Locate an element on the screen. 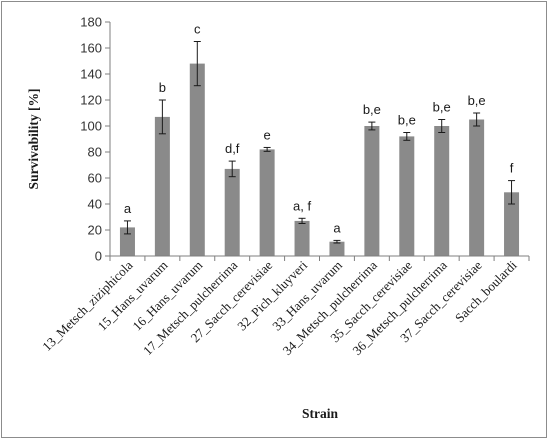 This screenshot has height=443, width=550. y-axis-title: Survivability [%] is located at coordinates (33, 139).